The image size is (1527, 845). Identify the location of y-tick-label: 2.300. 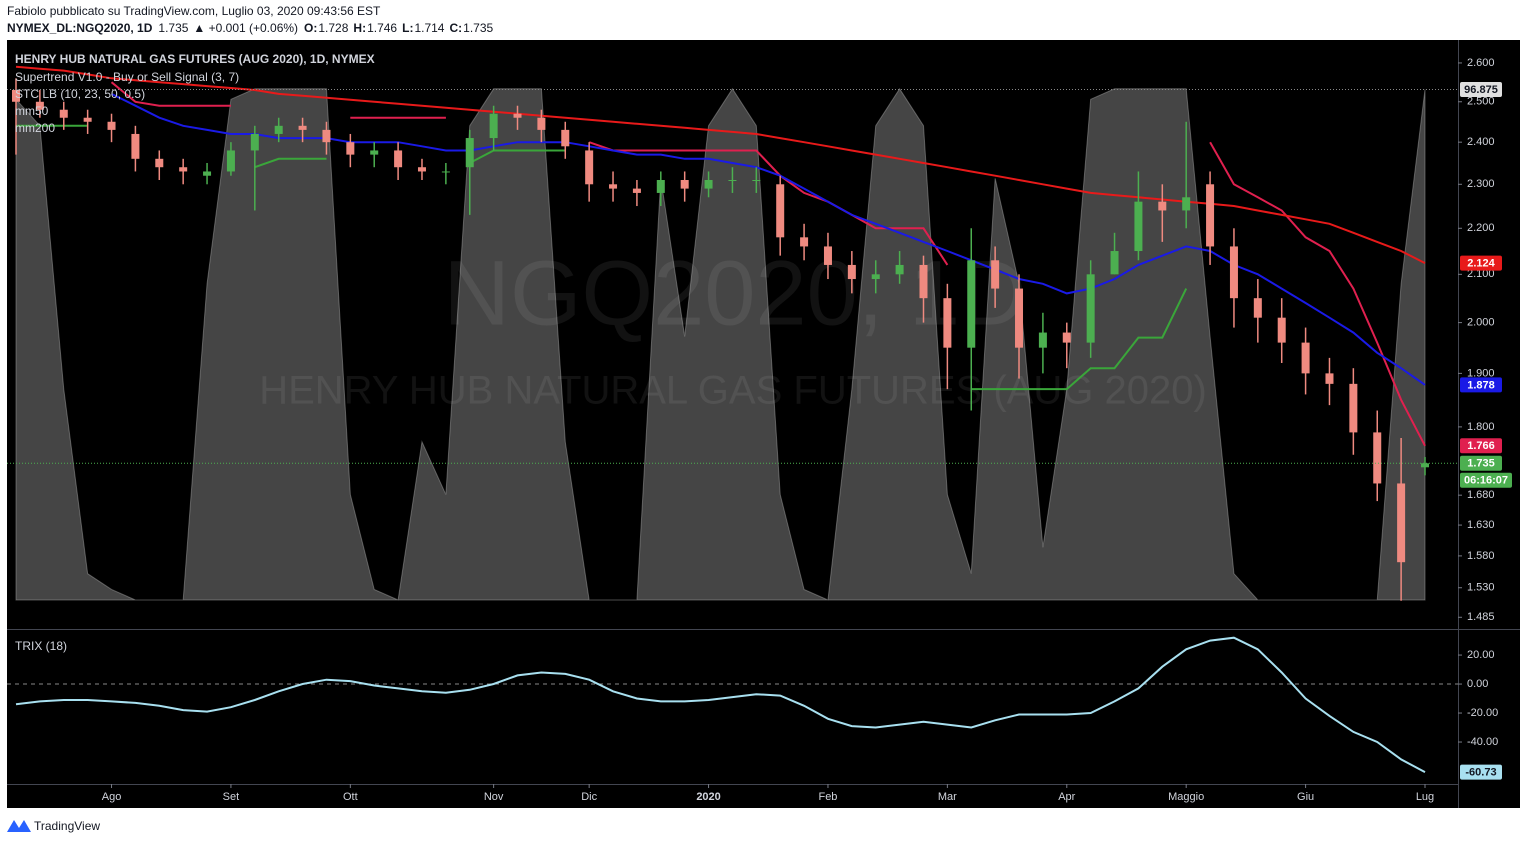
(1481, 184).